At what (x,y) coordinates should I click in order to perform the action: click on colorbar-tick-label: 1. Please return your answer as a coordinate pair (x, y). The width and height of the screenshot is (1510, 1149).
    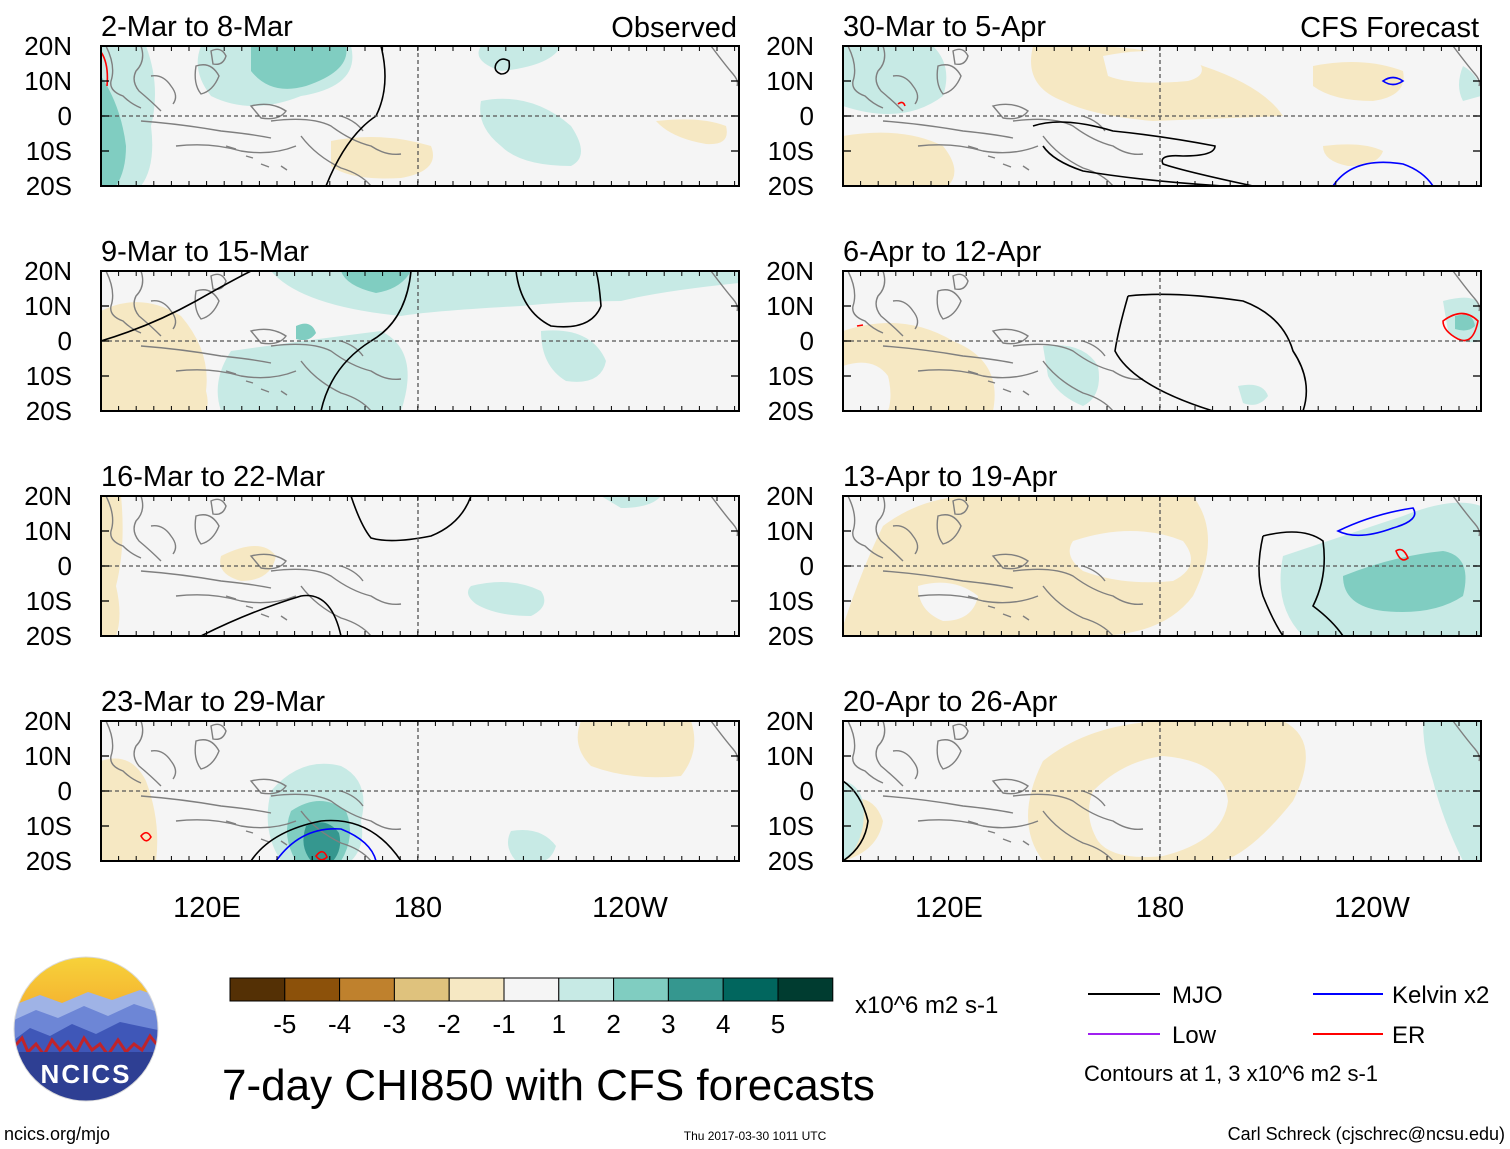
    Looking at the image, I should click on (559, 1024).